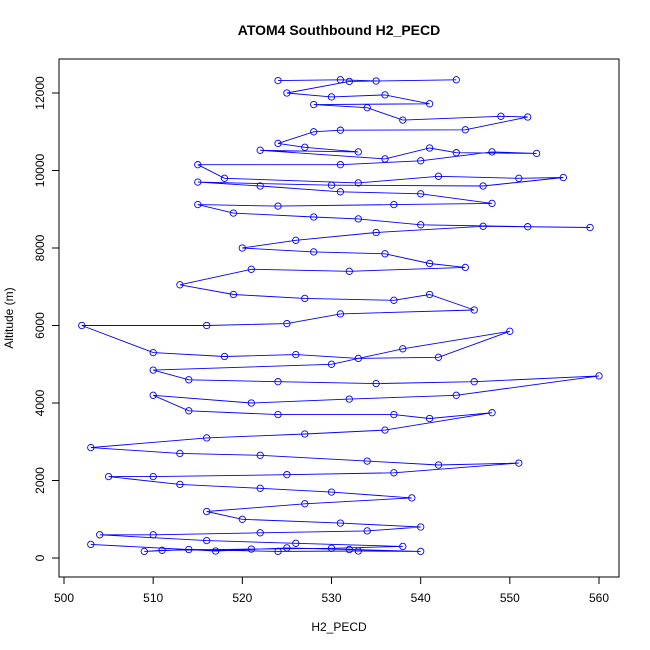 The height and width of the screenshot is (650, 650). Describe the element at coordinates (46, 318) in the screenshot. I see `y-axis: 0 2000 4000 6000 8000 10000 12000` at that location.